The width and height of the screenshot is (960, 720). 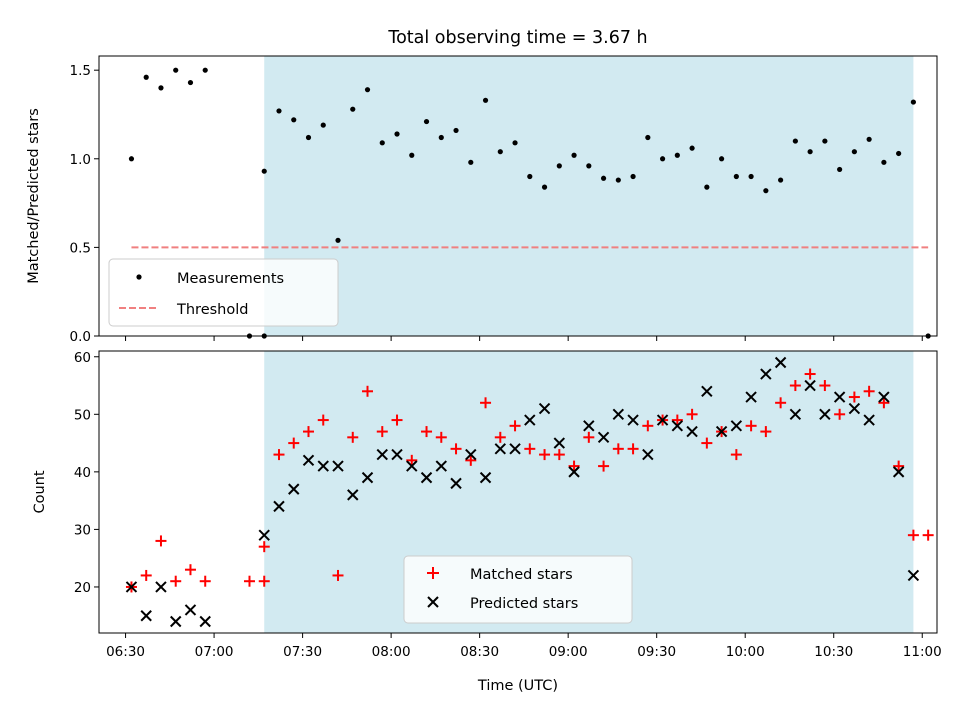 What do you see at coordinates (524, 604) in the screenshot?
I see `legend-predicted-label: Predicted stars` at bounding box center [524, 604].